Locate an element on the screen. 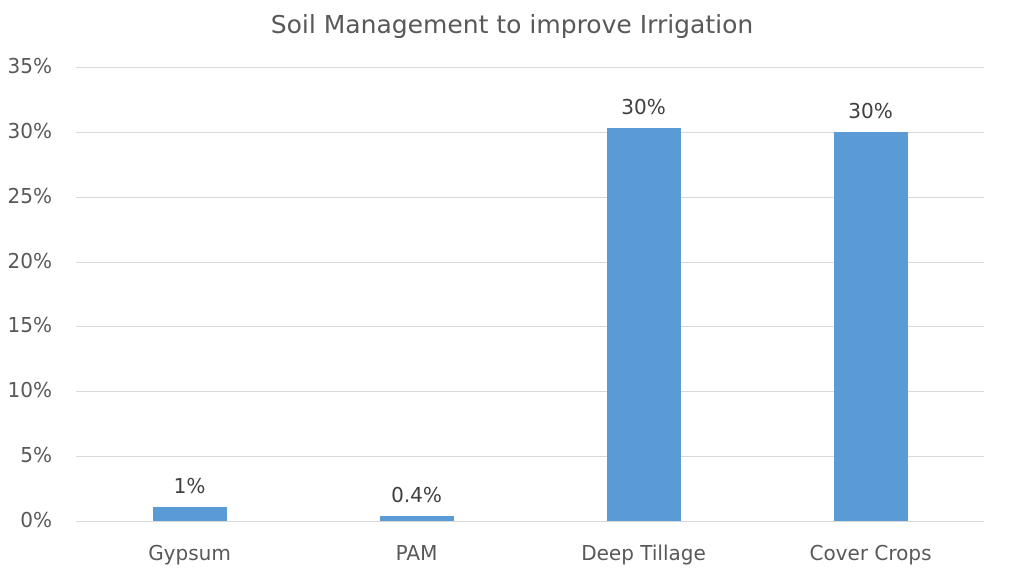 The image size is (1024, 576). data-label: 0.4% is located at coordinates (416, 494).